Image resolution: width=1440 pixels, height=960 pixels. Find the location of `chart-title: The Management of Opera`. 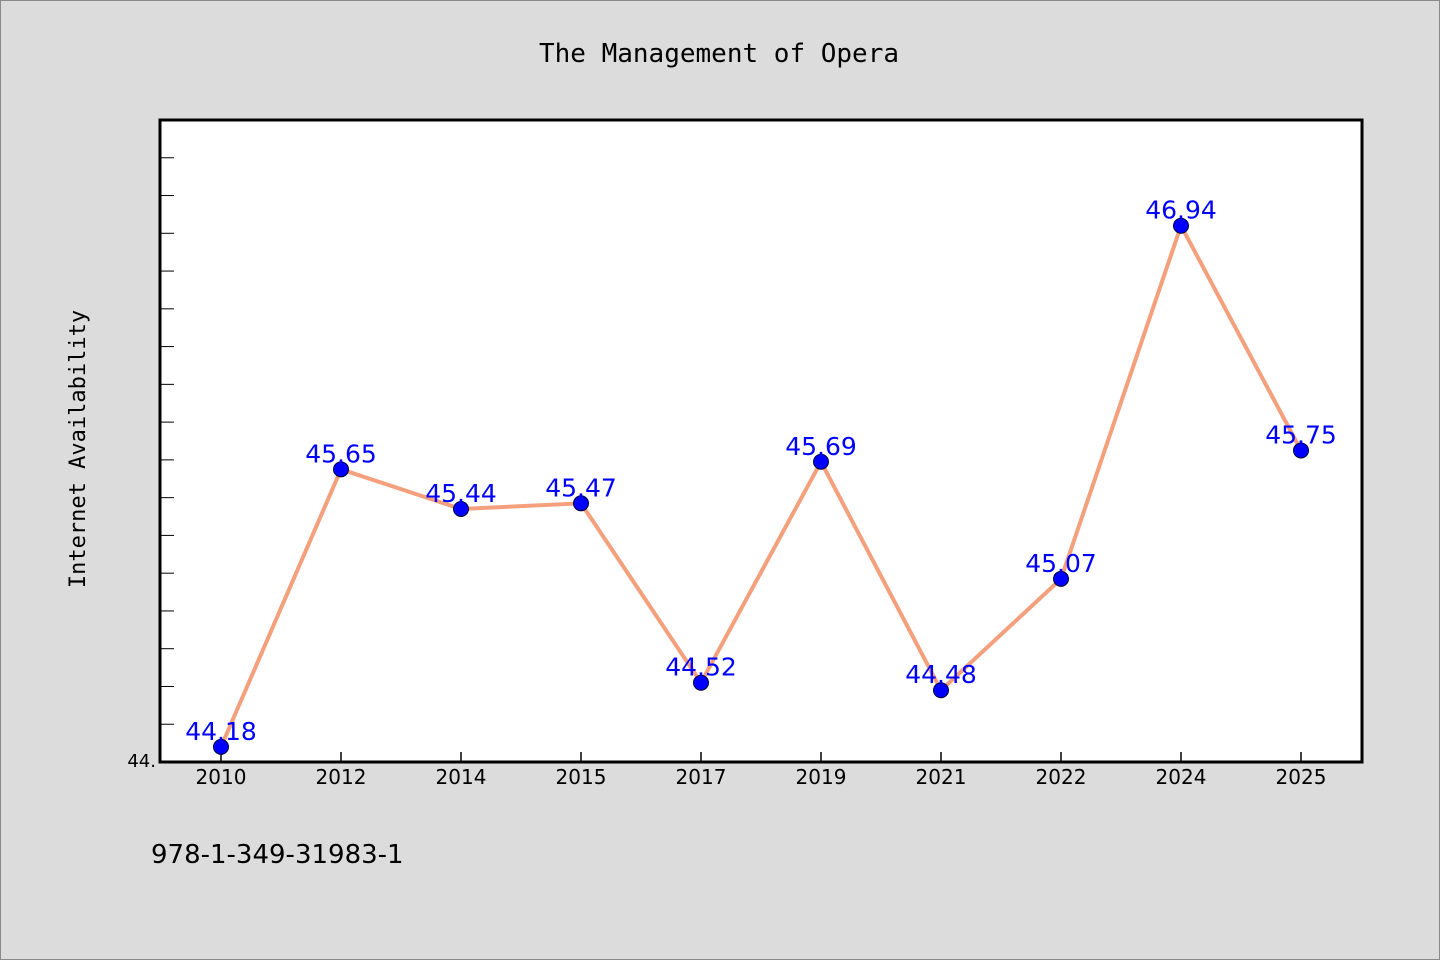

chart-title: The Management of Opera is located at coordinates (719, 54).